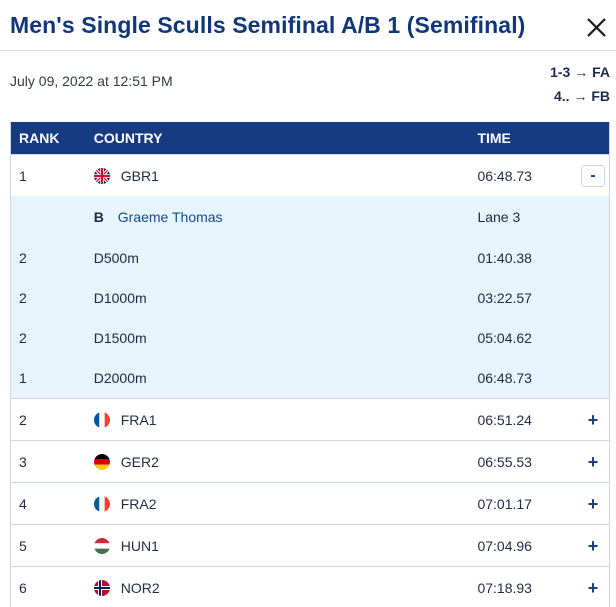 The height and width of the screenshot is (607, 616). What do you see at coordinates (101, 545) in the screenshot?
I see `hu-flag-icon` at bounding box center [101, 545].